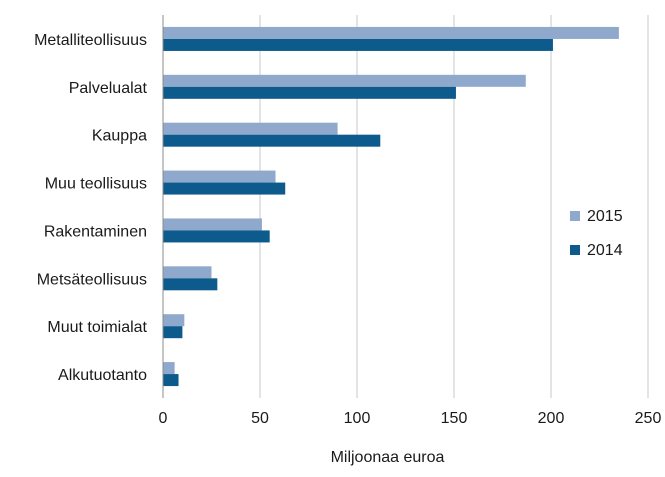 The image size is (665, 477). Describe the element at coordinates (575, 250) in the screenshot. I see `legend-swatch-2014` at that location.